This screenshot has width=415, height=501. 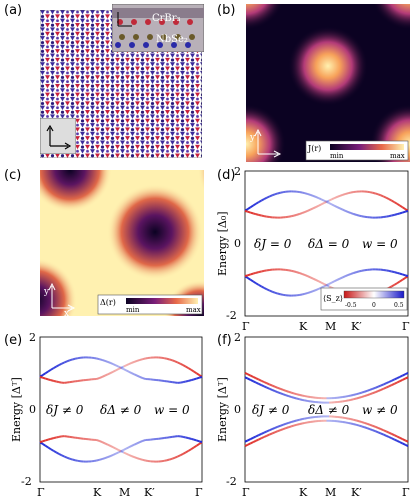 What do you see at coordinates (246, 326) in the screenshot?
I see `d-xtick-0: Γ` at bounding box center [246, 326].